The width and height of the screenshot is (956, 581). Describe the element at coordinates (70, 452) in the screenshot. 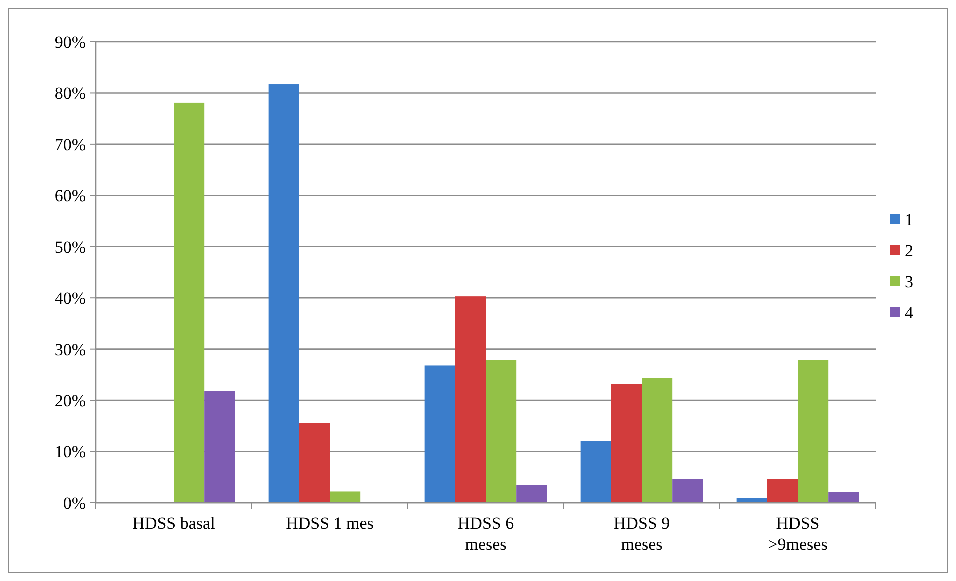

I see `y-tick-label: 10%` at that location.